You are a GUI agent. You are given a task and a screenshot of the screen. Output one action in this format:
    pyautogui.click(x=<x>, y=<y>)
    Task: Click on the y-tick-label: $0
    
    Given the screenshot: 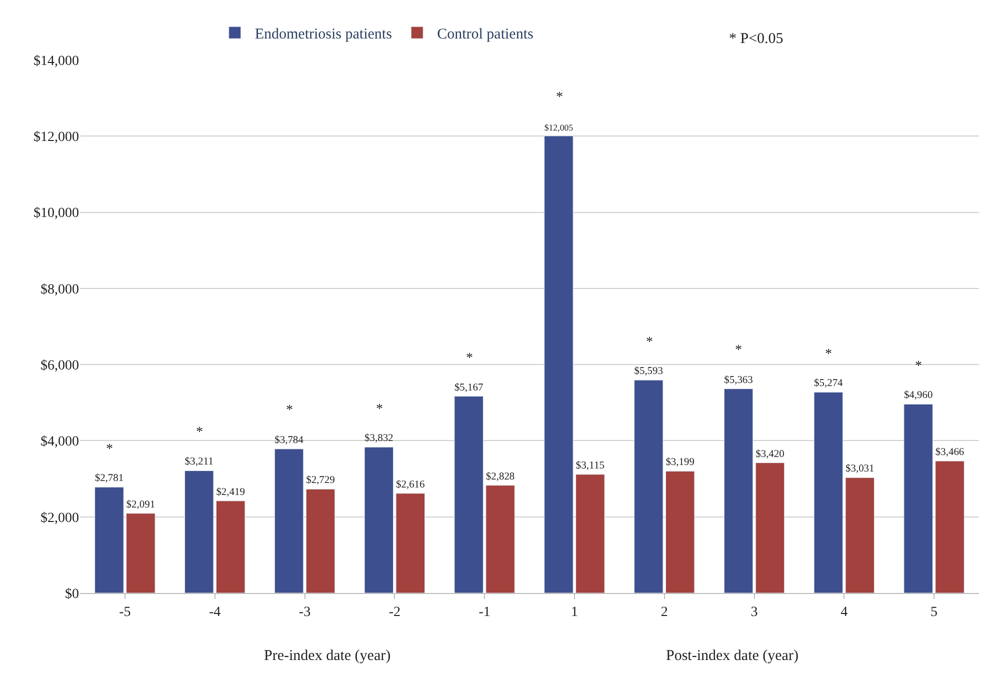 What is the action you would take?
    pyautogui.click(x=72, y=594)
    